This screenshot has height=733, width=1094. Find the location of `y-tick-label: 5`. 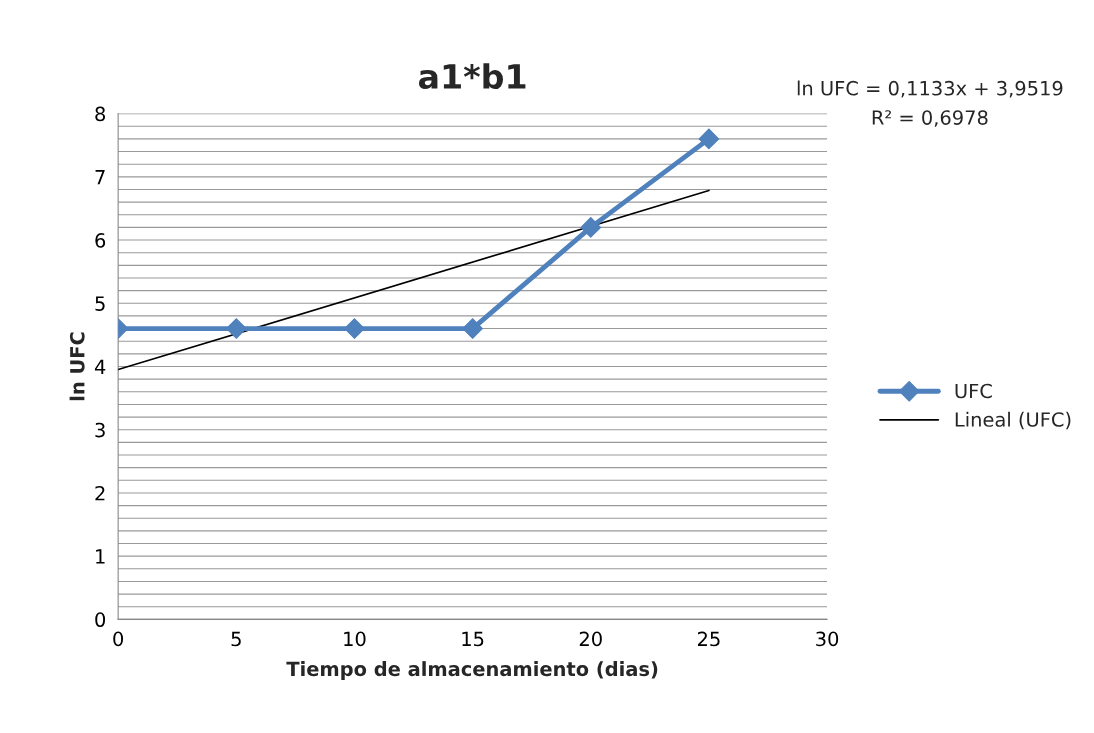

y-tick-label: 5 is located at coordinates (100, 303).